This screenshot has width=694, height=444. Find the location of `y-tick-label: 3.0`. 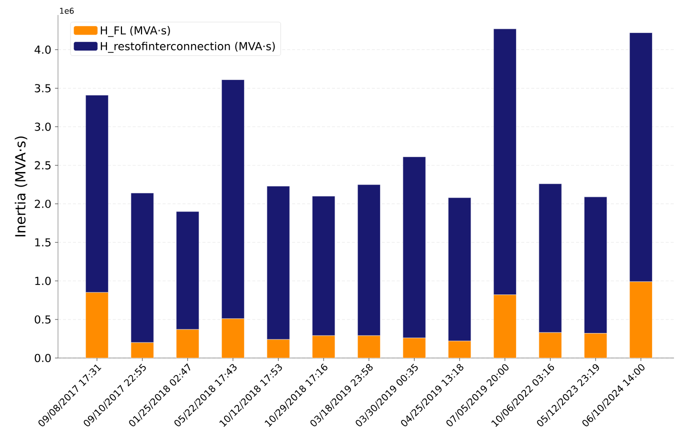

y-tick-label: 3.0 is located at coordinates (42, 126).